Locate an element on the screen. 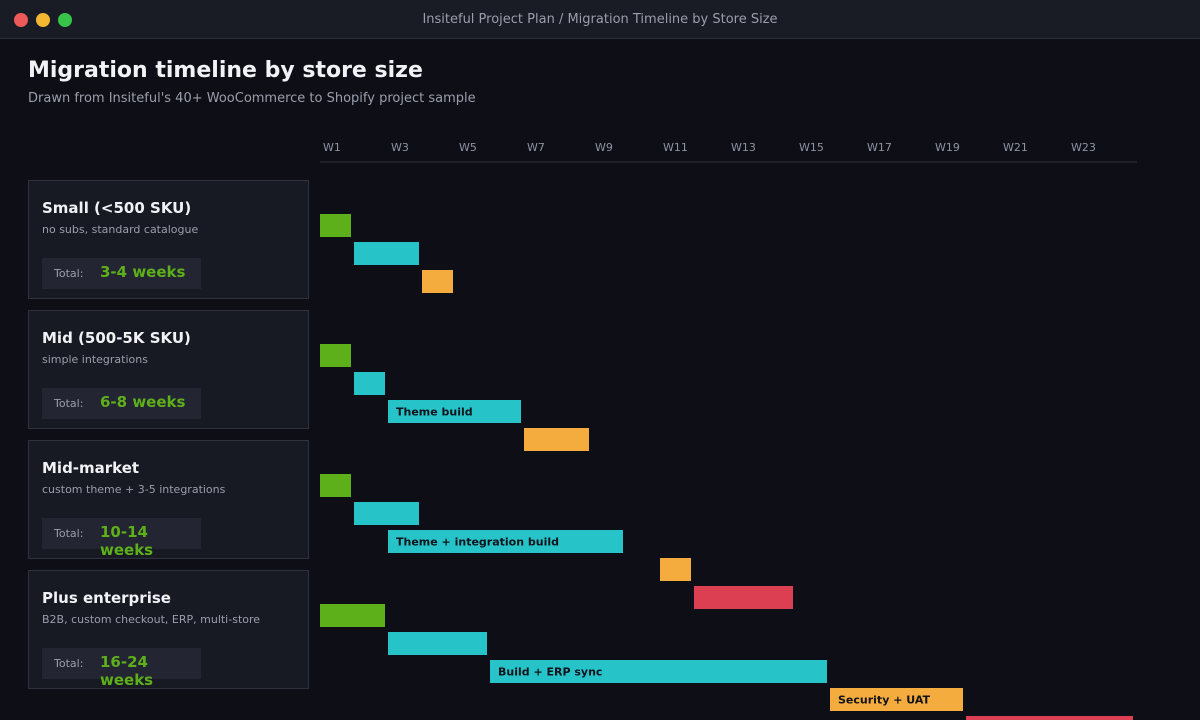 The image size is (1200, 720). store-size-description: no subs, standard catalogue is located at coordinates (120, 229).